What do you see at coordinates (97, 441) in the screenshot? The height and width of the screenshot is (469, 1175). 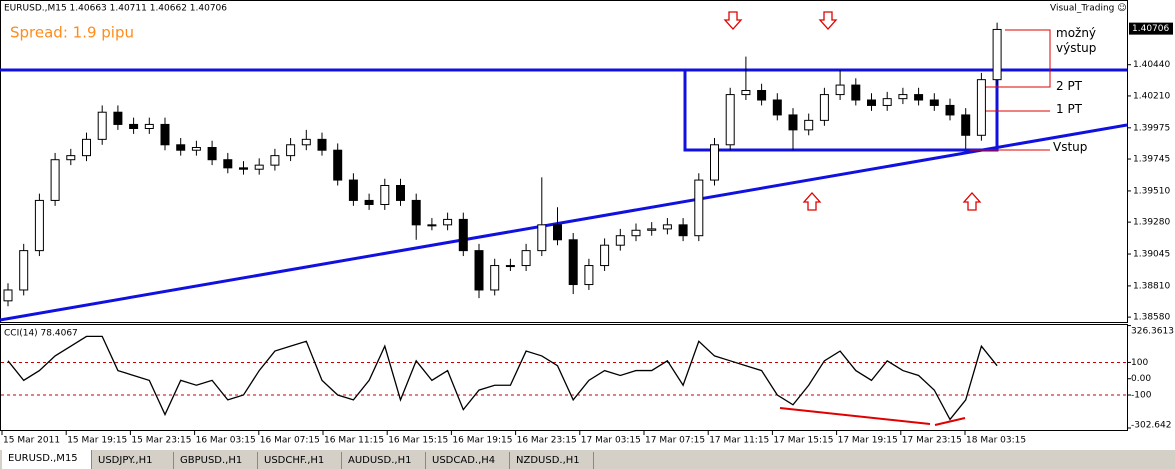 I see `x-tick-label: 15 Mar 19:15` at bounding box center [97, 441].